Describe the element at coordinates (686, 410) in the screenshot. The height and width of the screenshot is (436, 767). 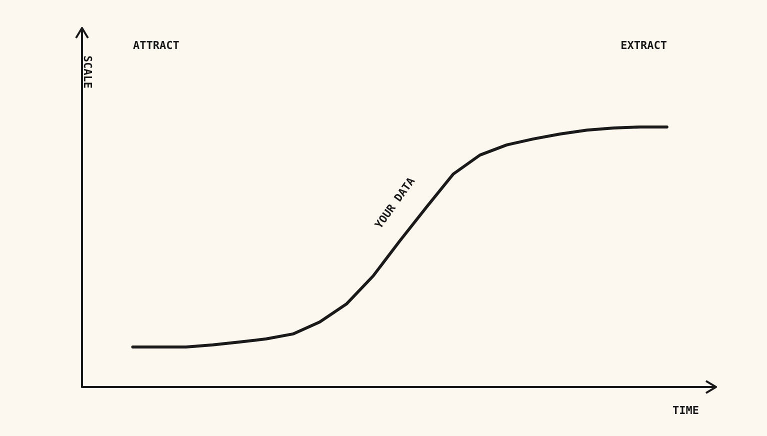
I see `x-axis-title: TIME` at that location.